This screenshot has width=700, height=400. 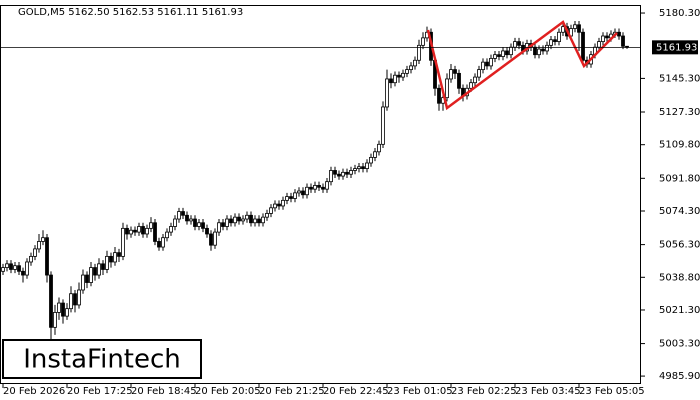 I want to click on y-tick-label: 5021.30, so click(x=679, y=310).